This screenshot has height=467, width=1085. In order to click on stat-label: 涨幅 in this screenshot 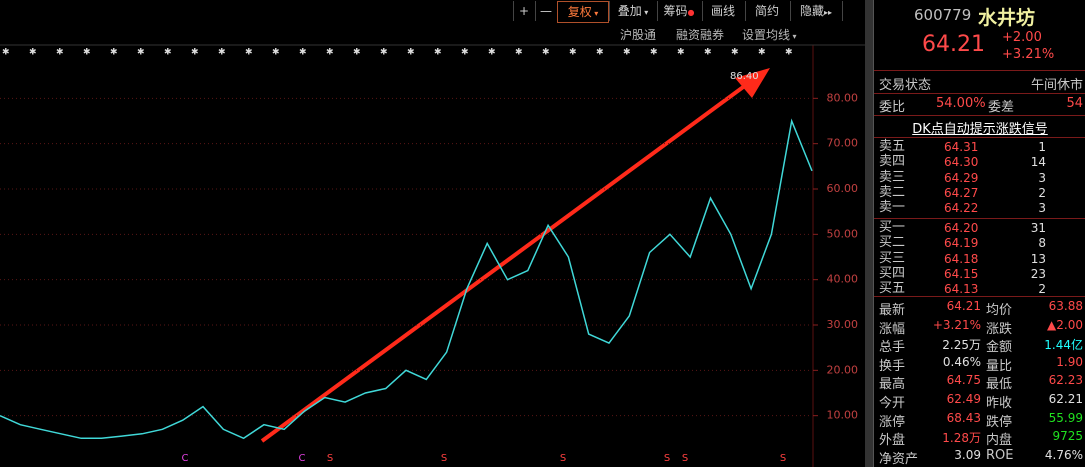, I will do `click(892, 329)`.